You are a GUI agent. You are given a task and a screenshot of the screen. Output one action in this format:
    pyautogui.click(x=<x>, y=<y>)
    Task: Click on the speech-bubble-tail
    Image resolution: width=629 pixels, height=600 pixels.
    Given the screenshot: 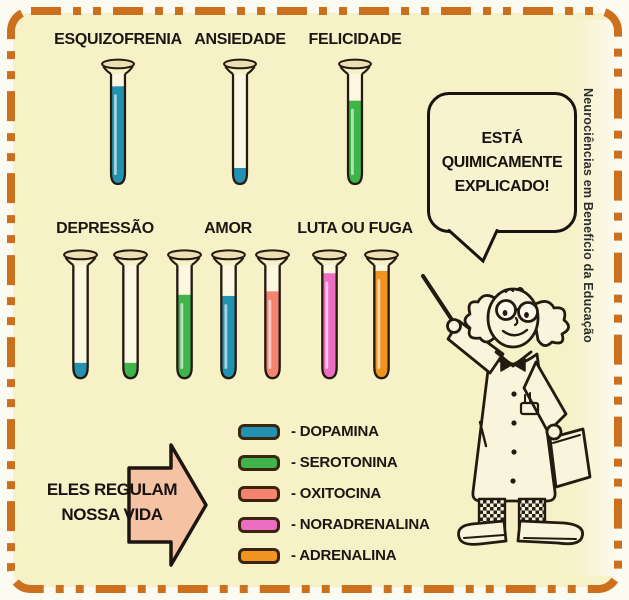 What is the action you would take?
    pyautogui.click(x=473, y=246)
    